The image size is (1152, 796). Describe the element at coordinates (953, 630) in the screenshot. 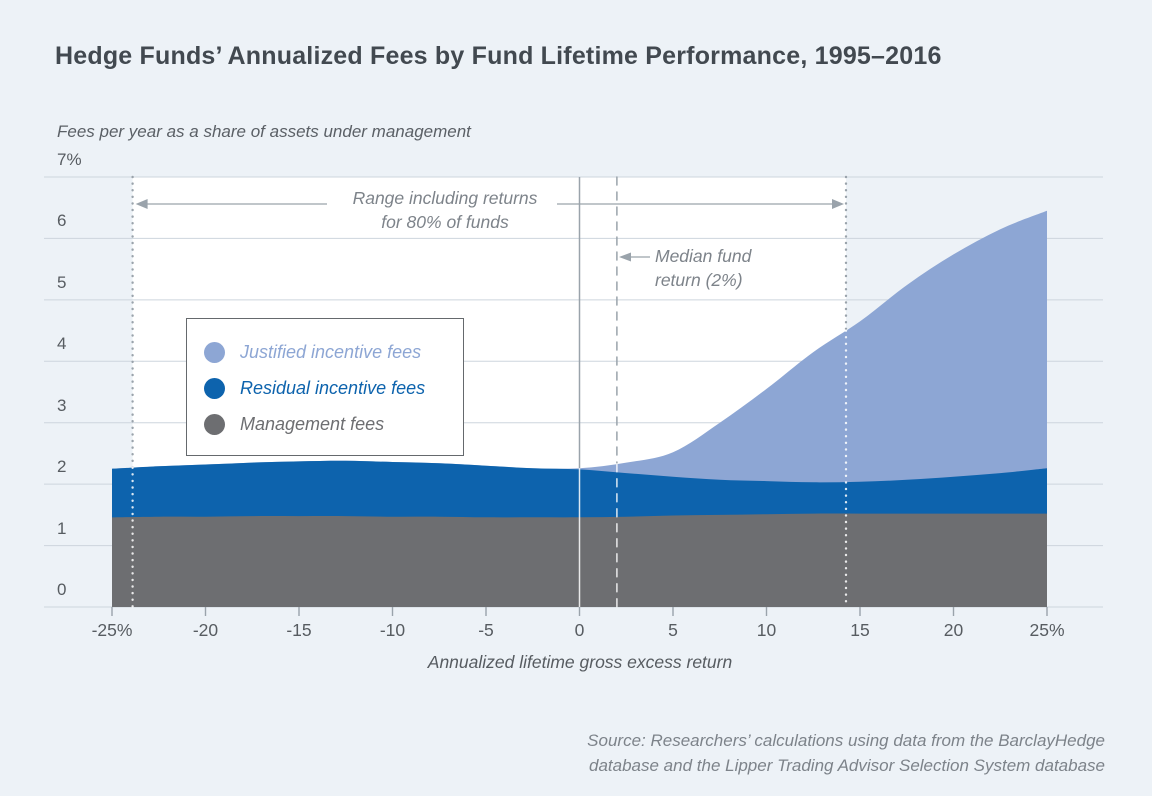

I see `x-tick-label: 20` at that location.